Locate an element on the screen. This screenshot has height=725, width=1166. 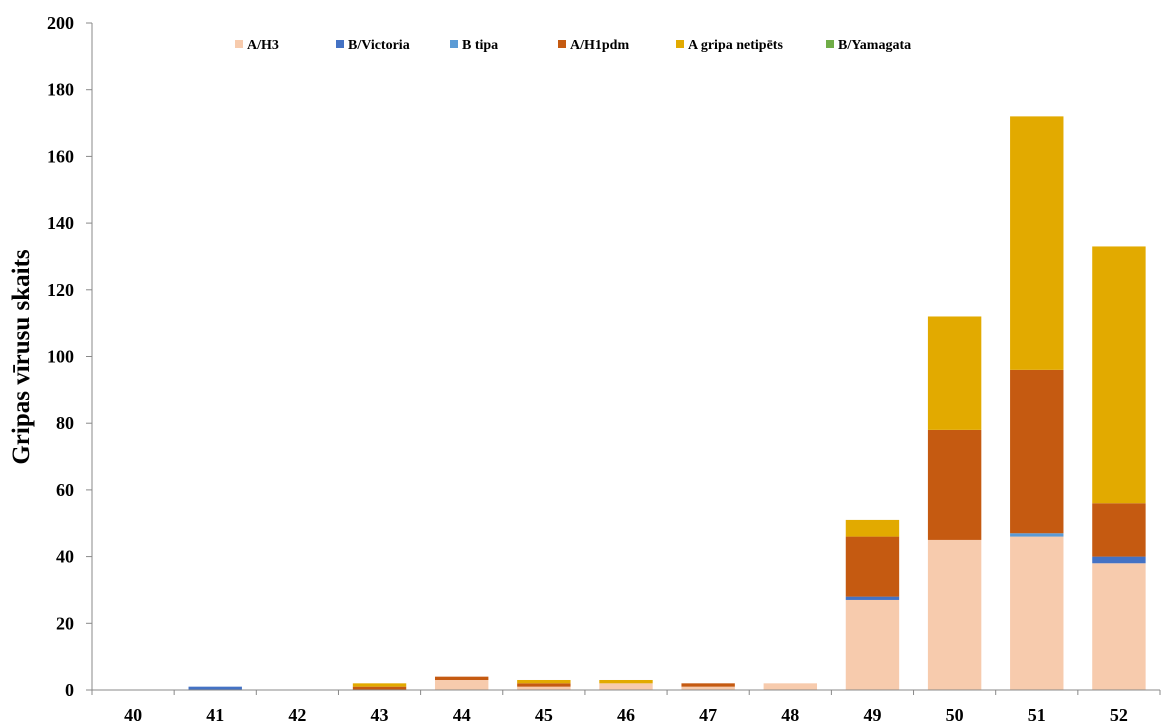
y-tick-label: 140 is located at coordinates (60, 223).